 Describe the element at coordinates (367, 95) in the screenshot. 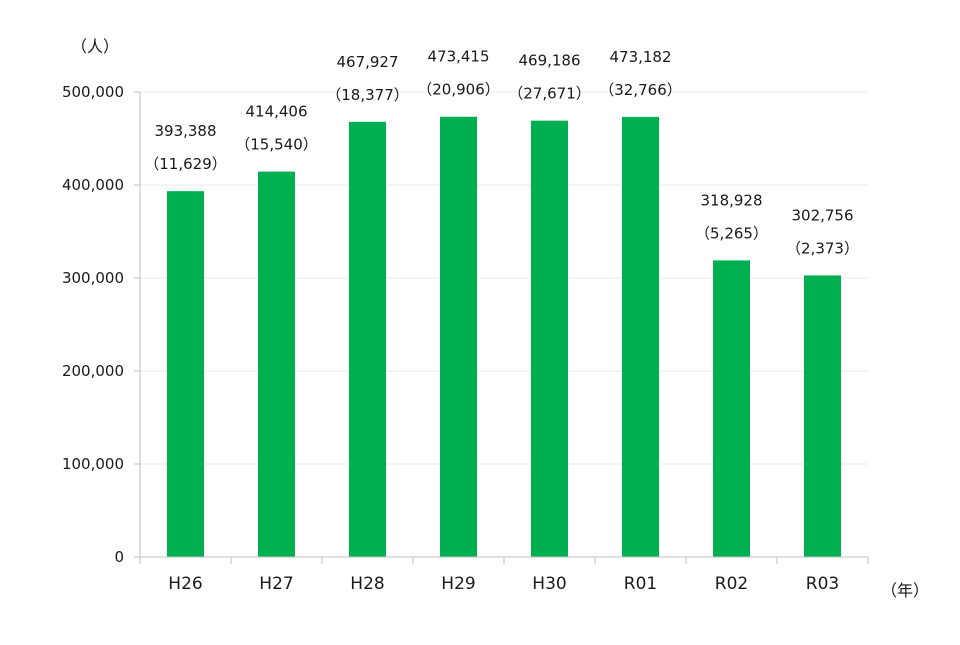

I see `data-label-sub: （18,377）` at that location.